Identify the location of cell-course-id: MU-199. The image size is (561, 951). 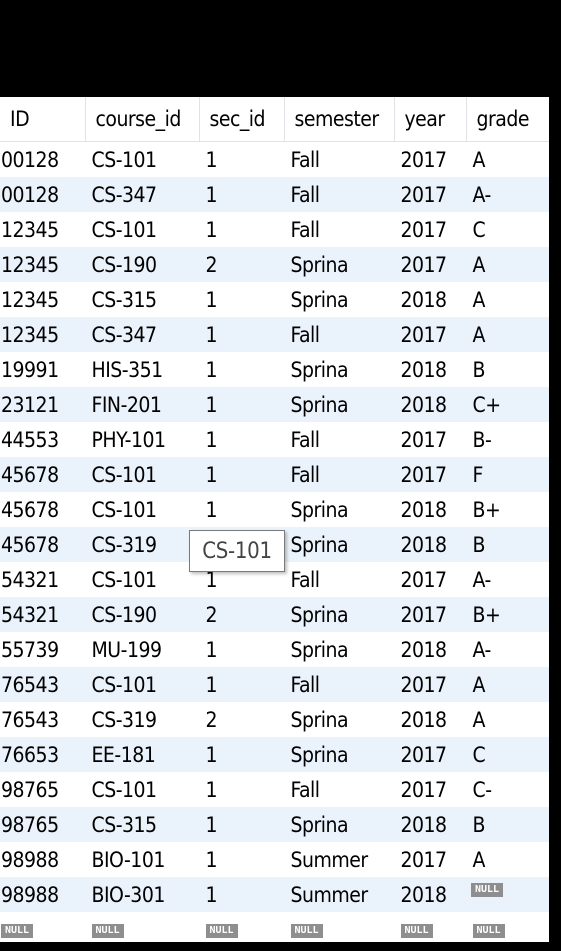
(142, 649).